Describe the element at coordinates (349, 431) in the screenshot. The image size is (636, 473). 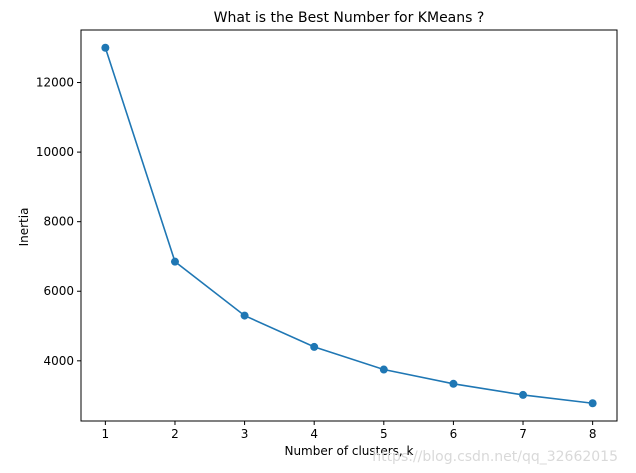
I see `x-axis: 1 2 3 4 5 6 7 8` at that location.